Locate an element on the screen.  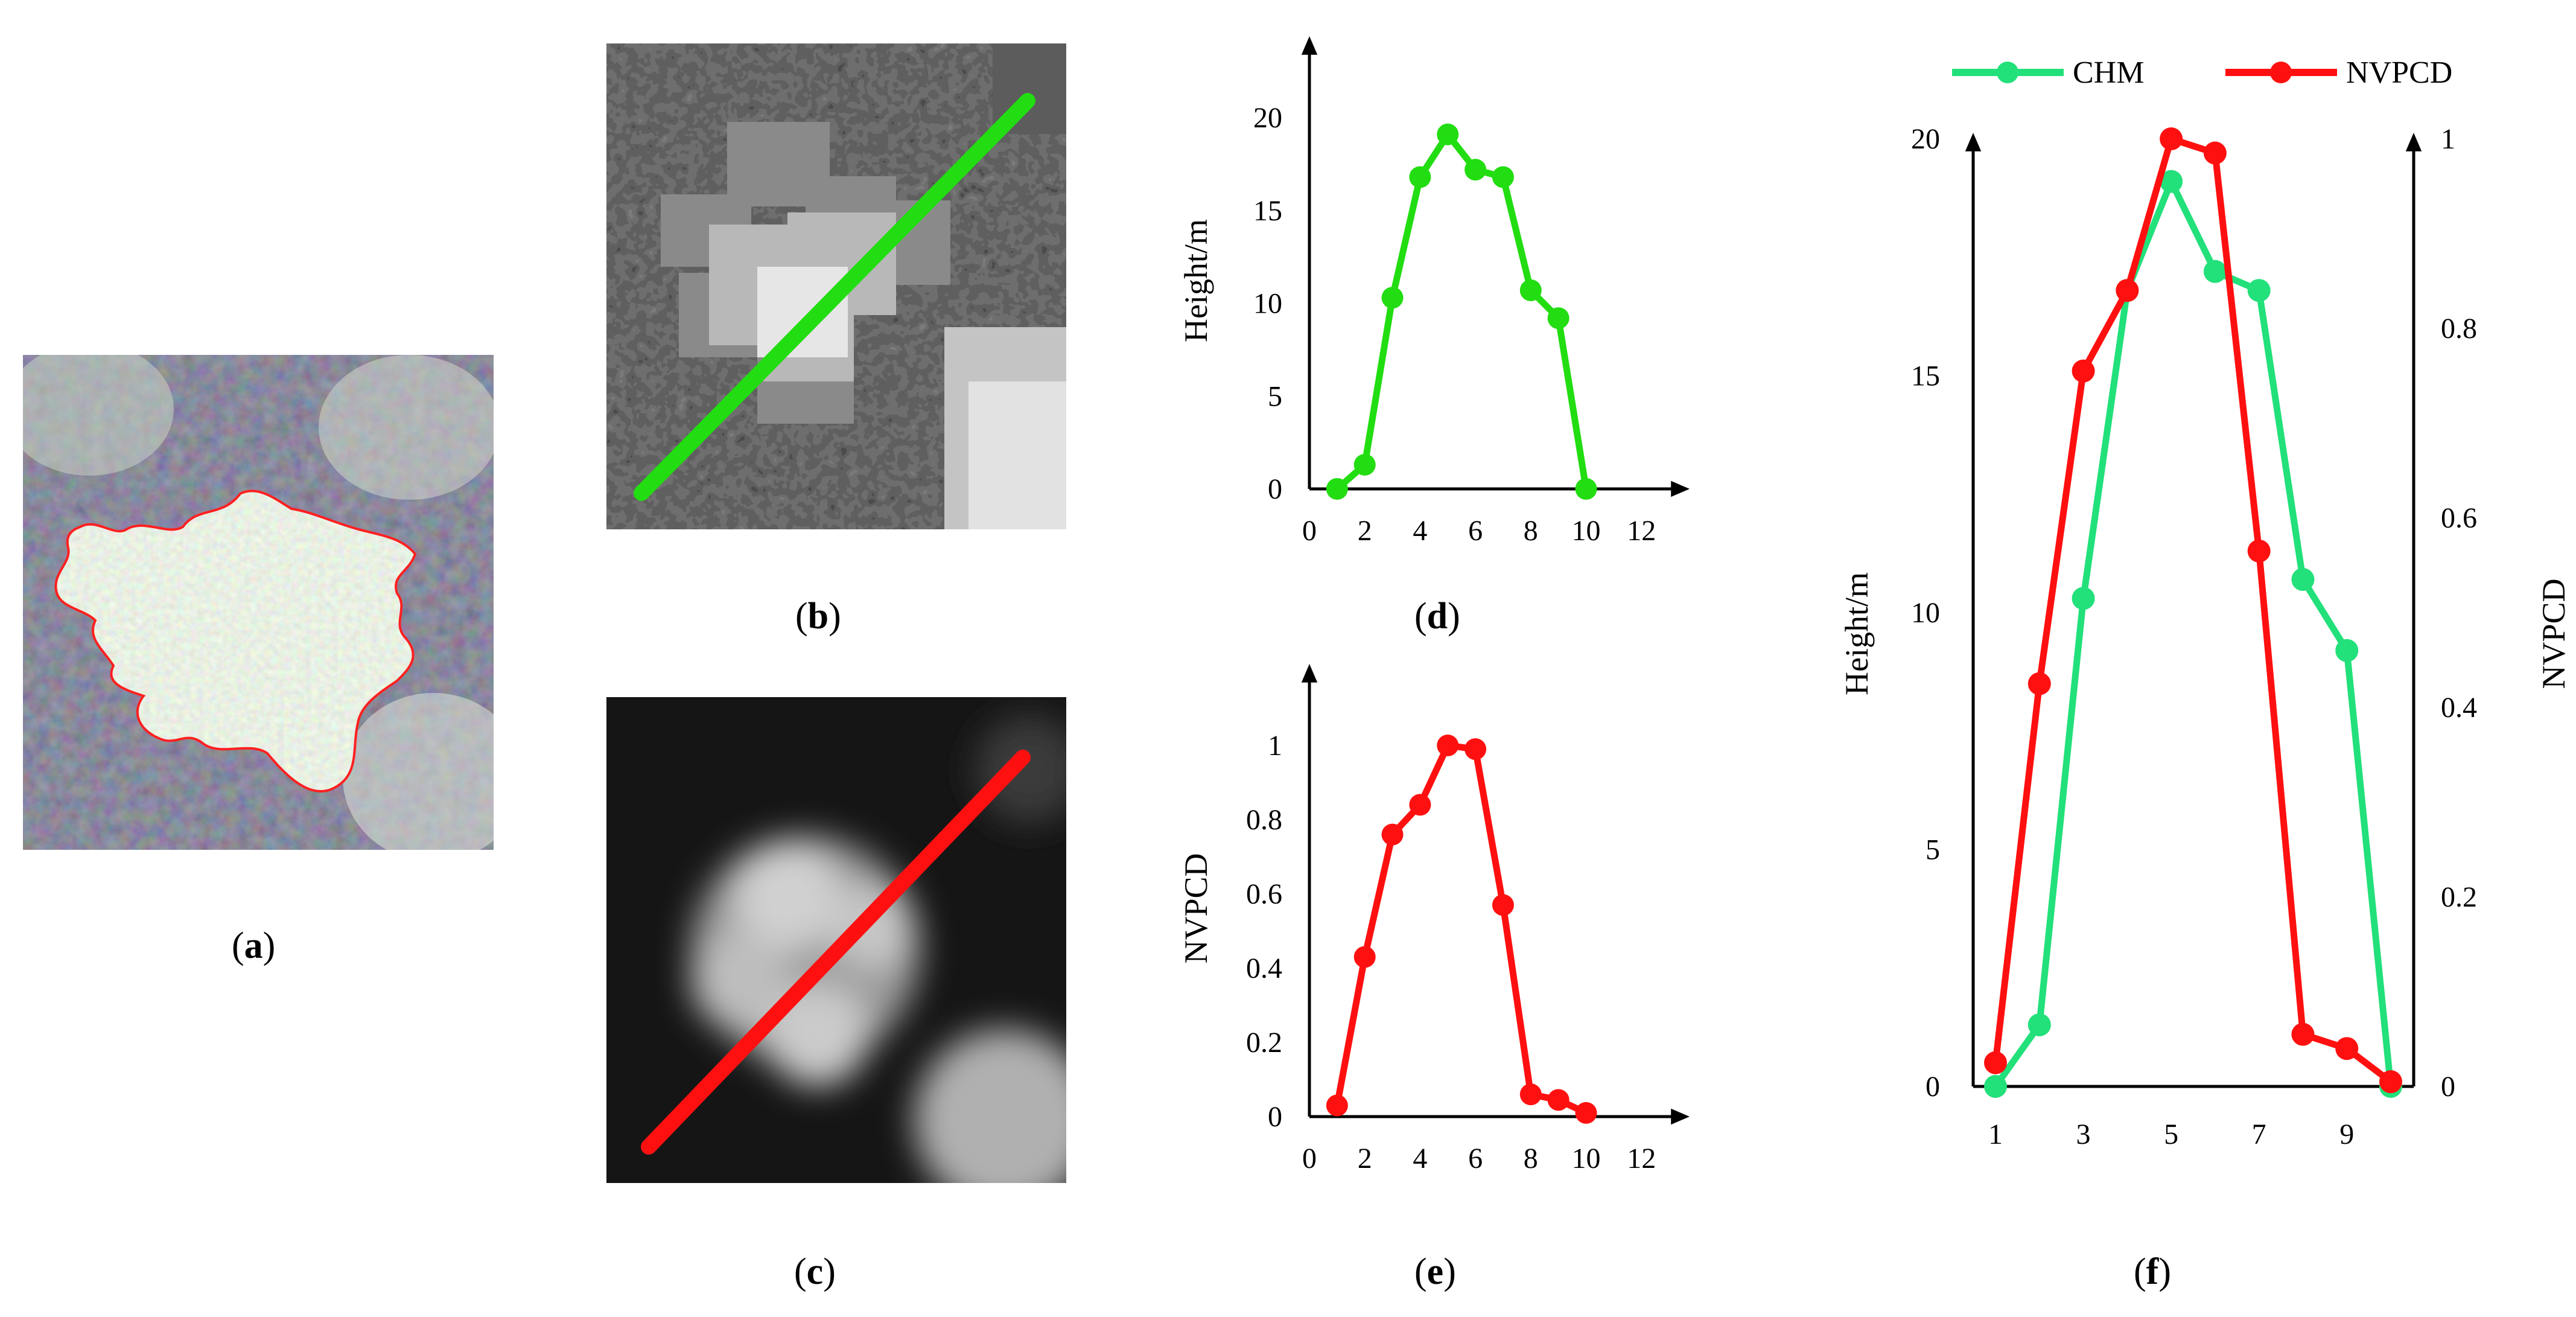
x-tick-label: 1 is located at coordinates (1996, 1134).